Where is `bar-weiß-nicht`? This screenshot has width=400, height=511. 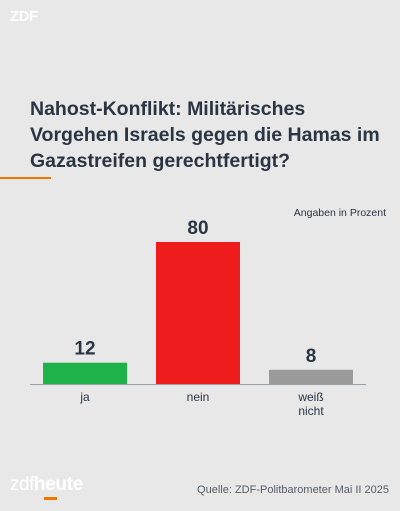
bar-weiß-nicht is located at coordinates (311, 376).